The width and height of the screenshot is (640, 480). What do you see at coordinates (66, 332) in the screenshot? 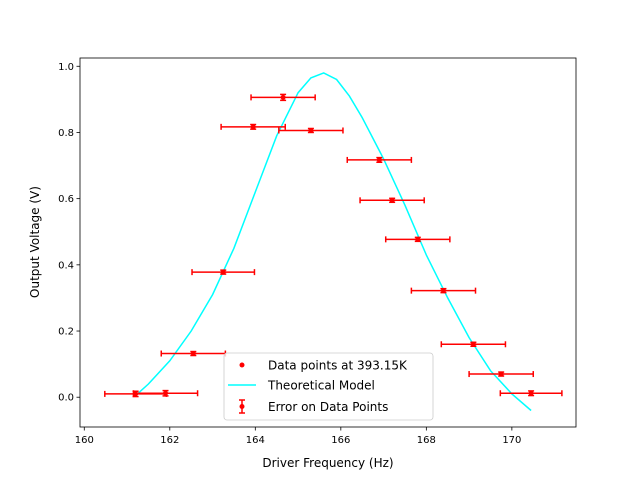
I see `y-tick-label: 0.2` at bounding box center [66, 332].